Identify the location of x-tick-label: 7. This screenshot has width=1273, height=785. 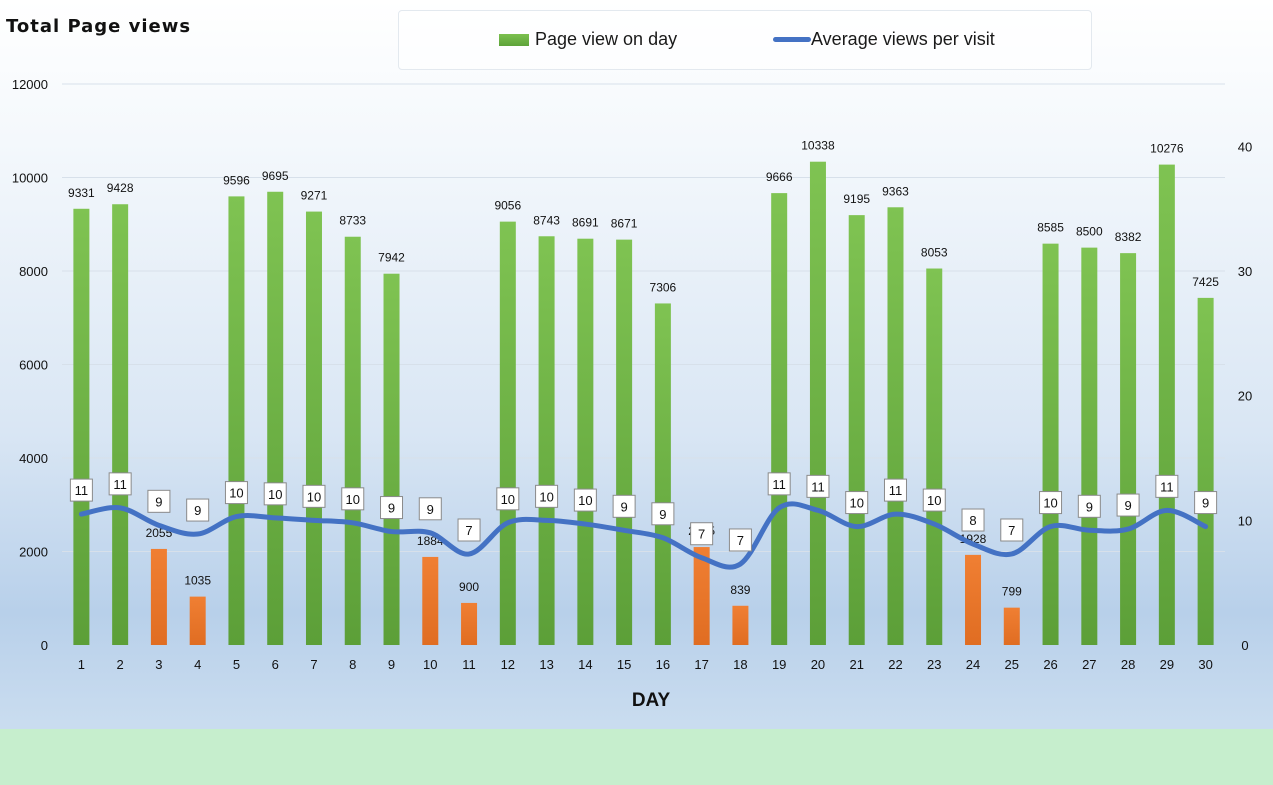
(313, 664).